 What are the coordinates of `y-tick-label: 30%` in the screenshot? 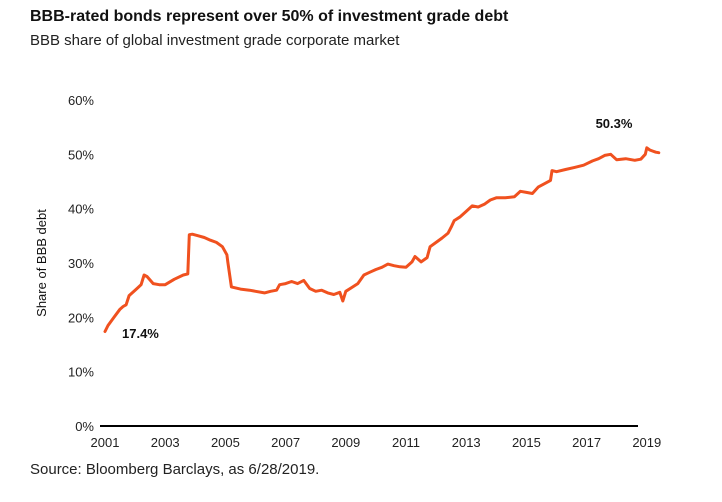 It's located at (81, 263).